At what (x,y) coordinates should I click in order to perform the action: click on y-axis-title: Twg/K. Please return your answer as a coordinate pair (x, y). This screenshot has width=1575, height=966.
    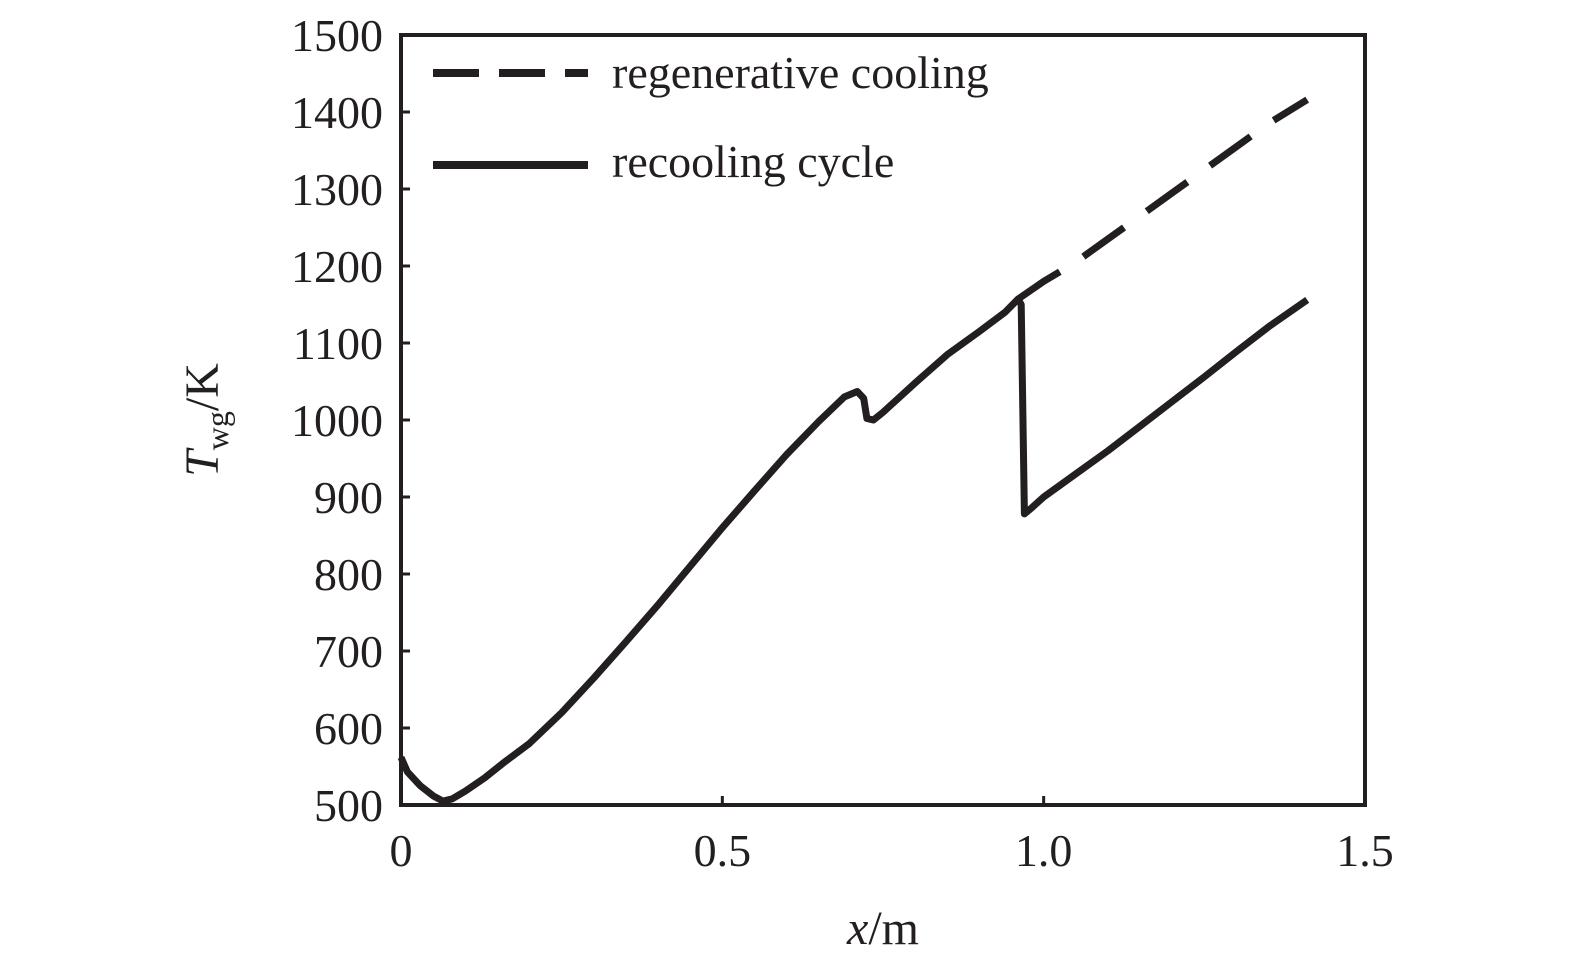
    Looking at the image, I should click on (205, 420).